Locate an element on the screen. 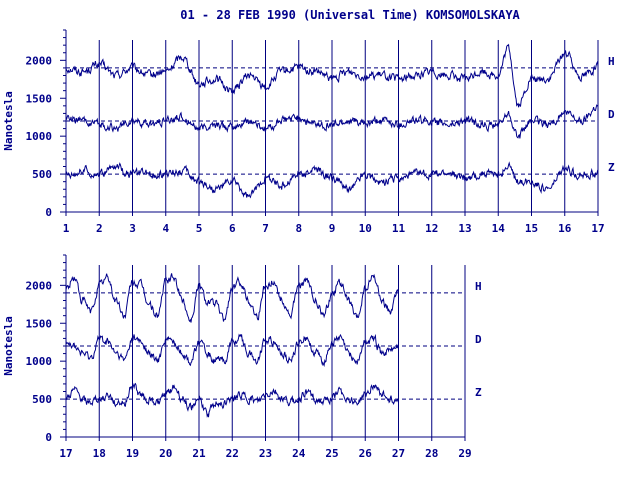 The width and height of the screenshot is (640, 480). x-tick-label: 7 is located at coordinates (265, 228).